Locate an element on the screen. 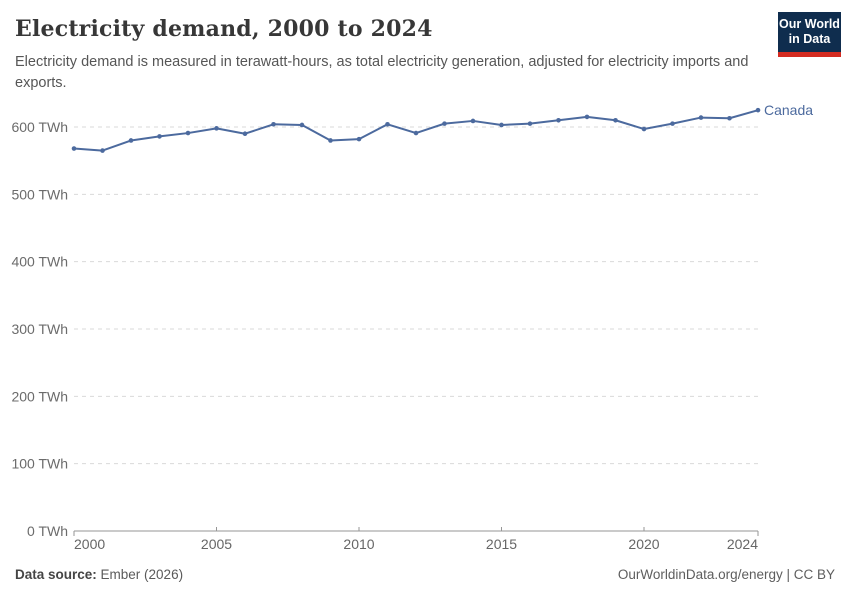 This screenshot has height=600, width=850. x-tick-label: 2020 is located at coordinates (643, 544).